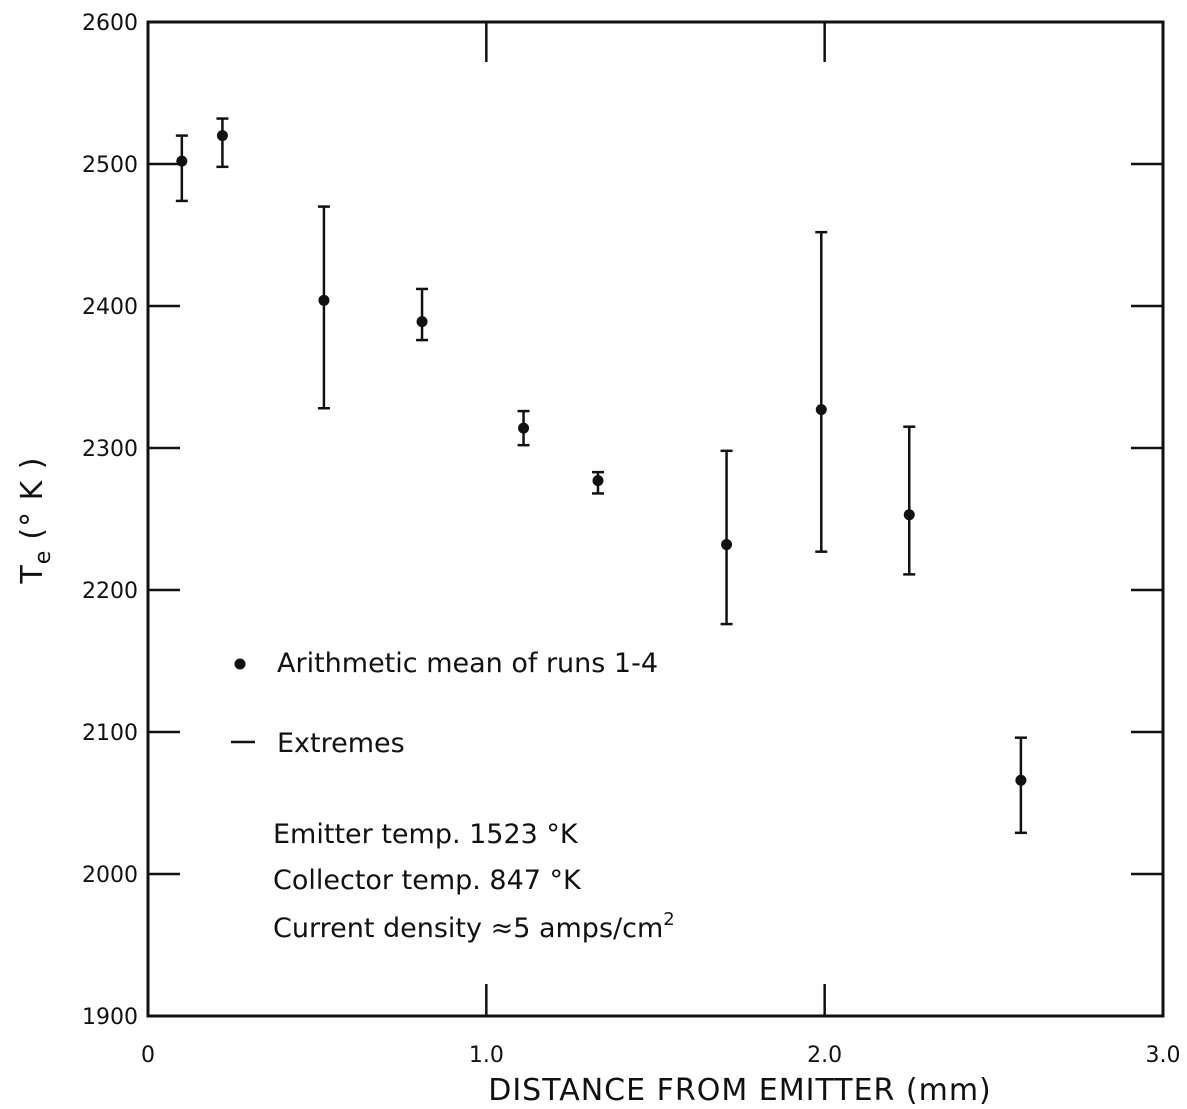  I want to click on x-tick-label: 0, so click(148, 1055).